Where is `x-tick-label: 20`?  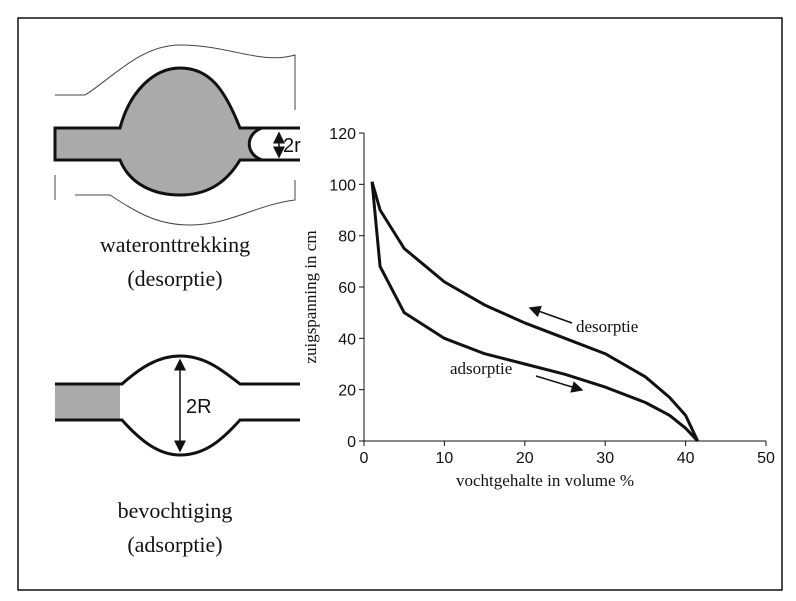
x-tick-label: 20 is located at coordinates (525, 458).